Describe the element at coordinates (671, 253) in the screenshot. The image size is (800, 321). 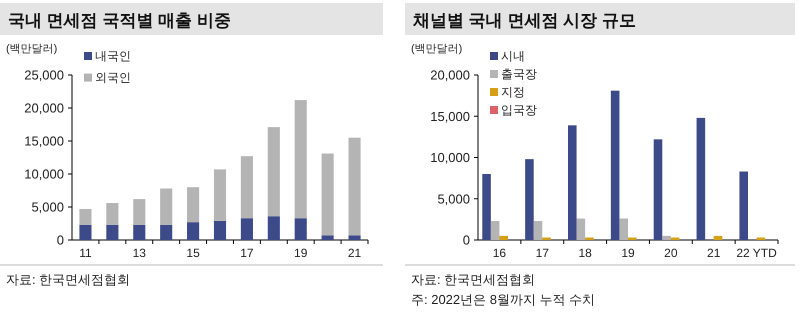
I see `x-tick-label: 20` at that location.